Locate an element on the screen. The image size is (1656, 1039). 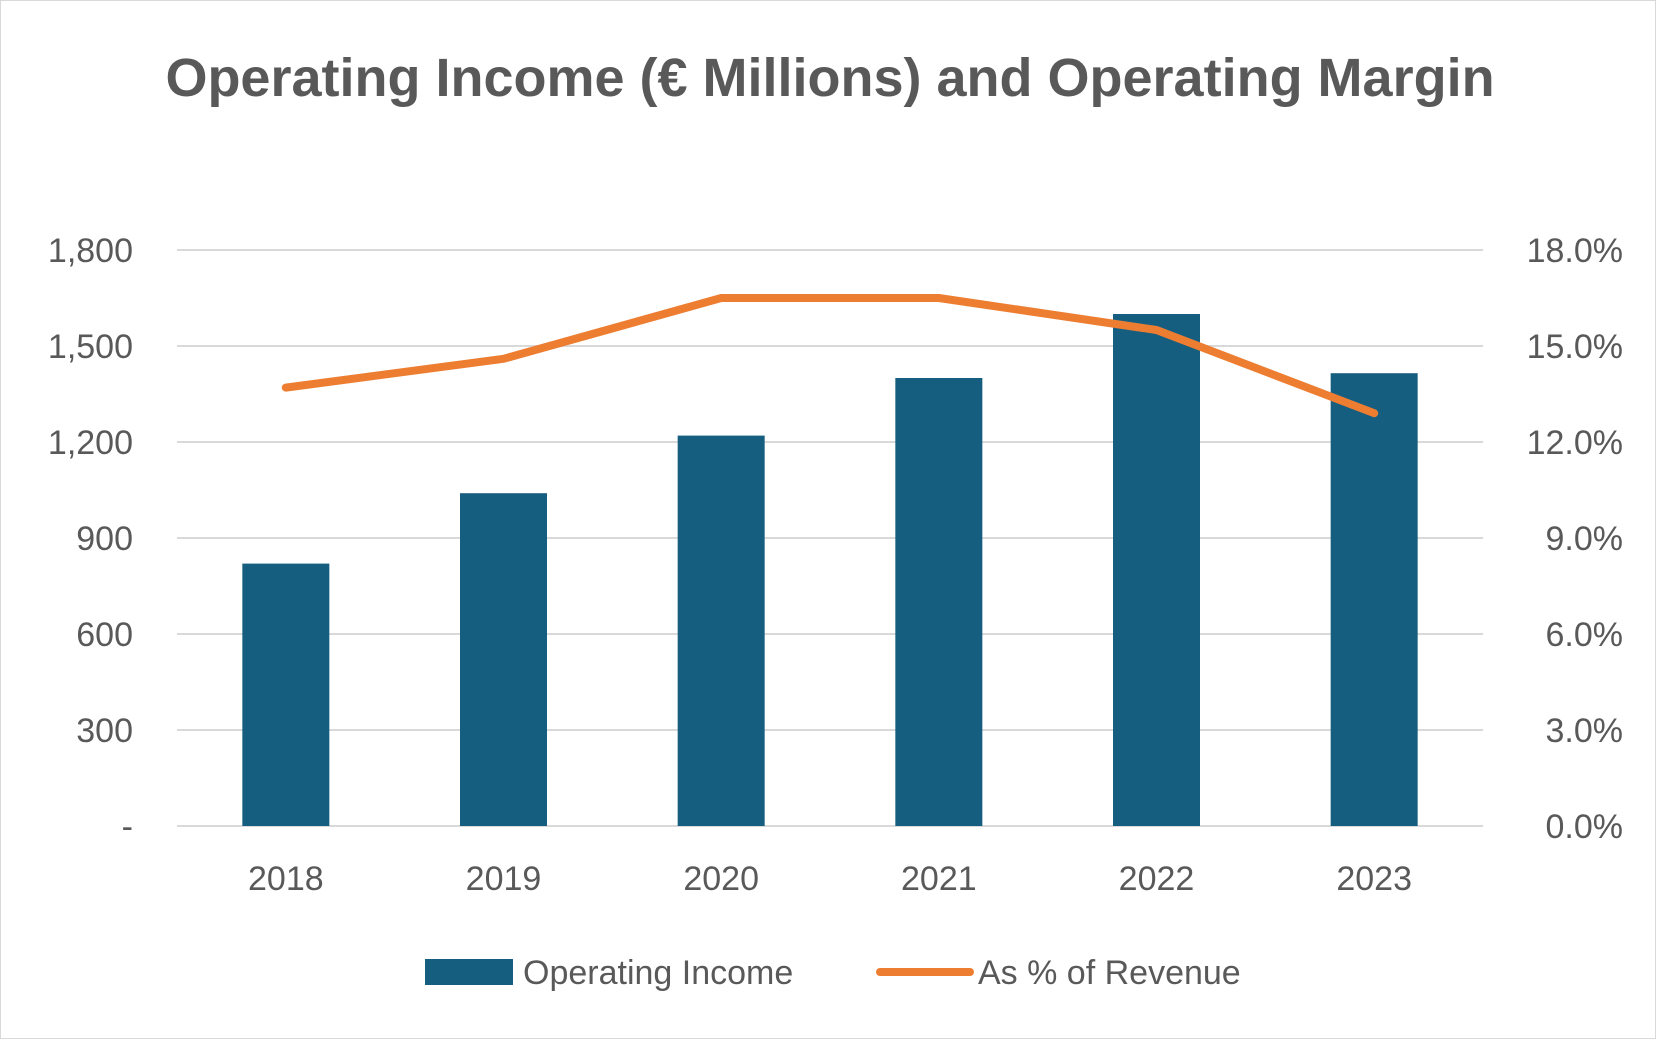
bar-2018 is located at coordinates (286, 694).